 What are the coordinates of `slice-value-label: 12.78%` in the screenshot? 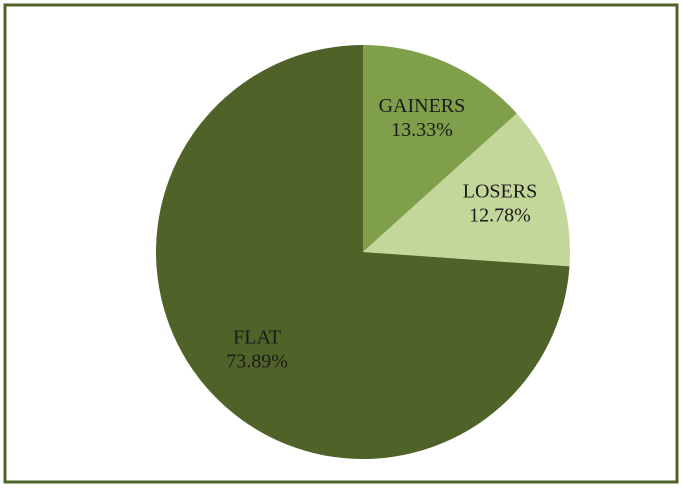 It's located at (500, 215).